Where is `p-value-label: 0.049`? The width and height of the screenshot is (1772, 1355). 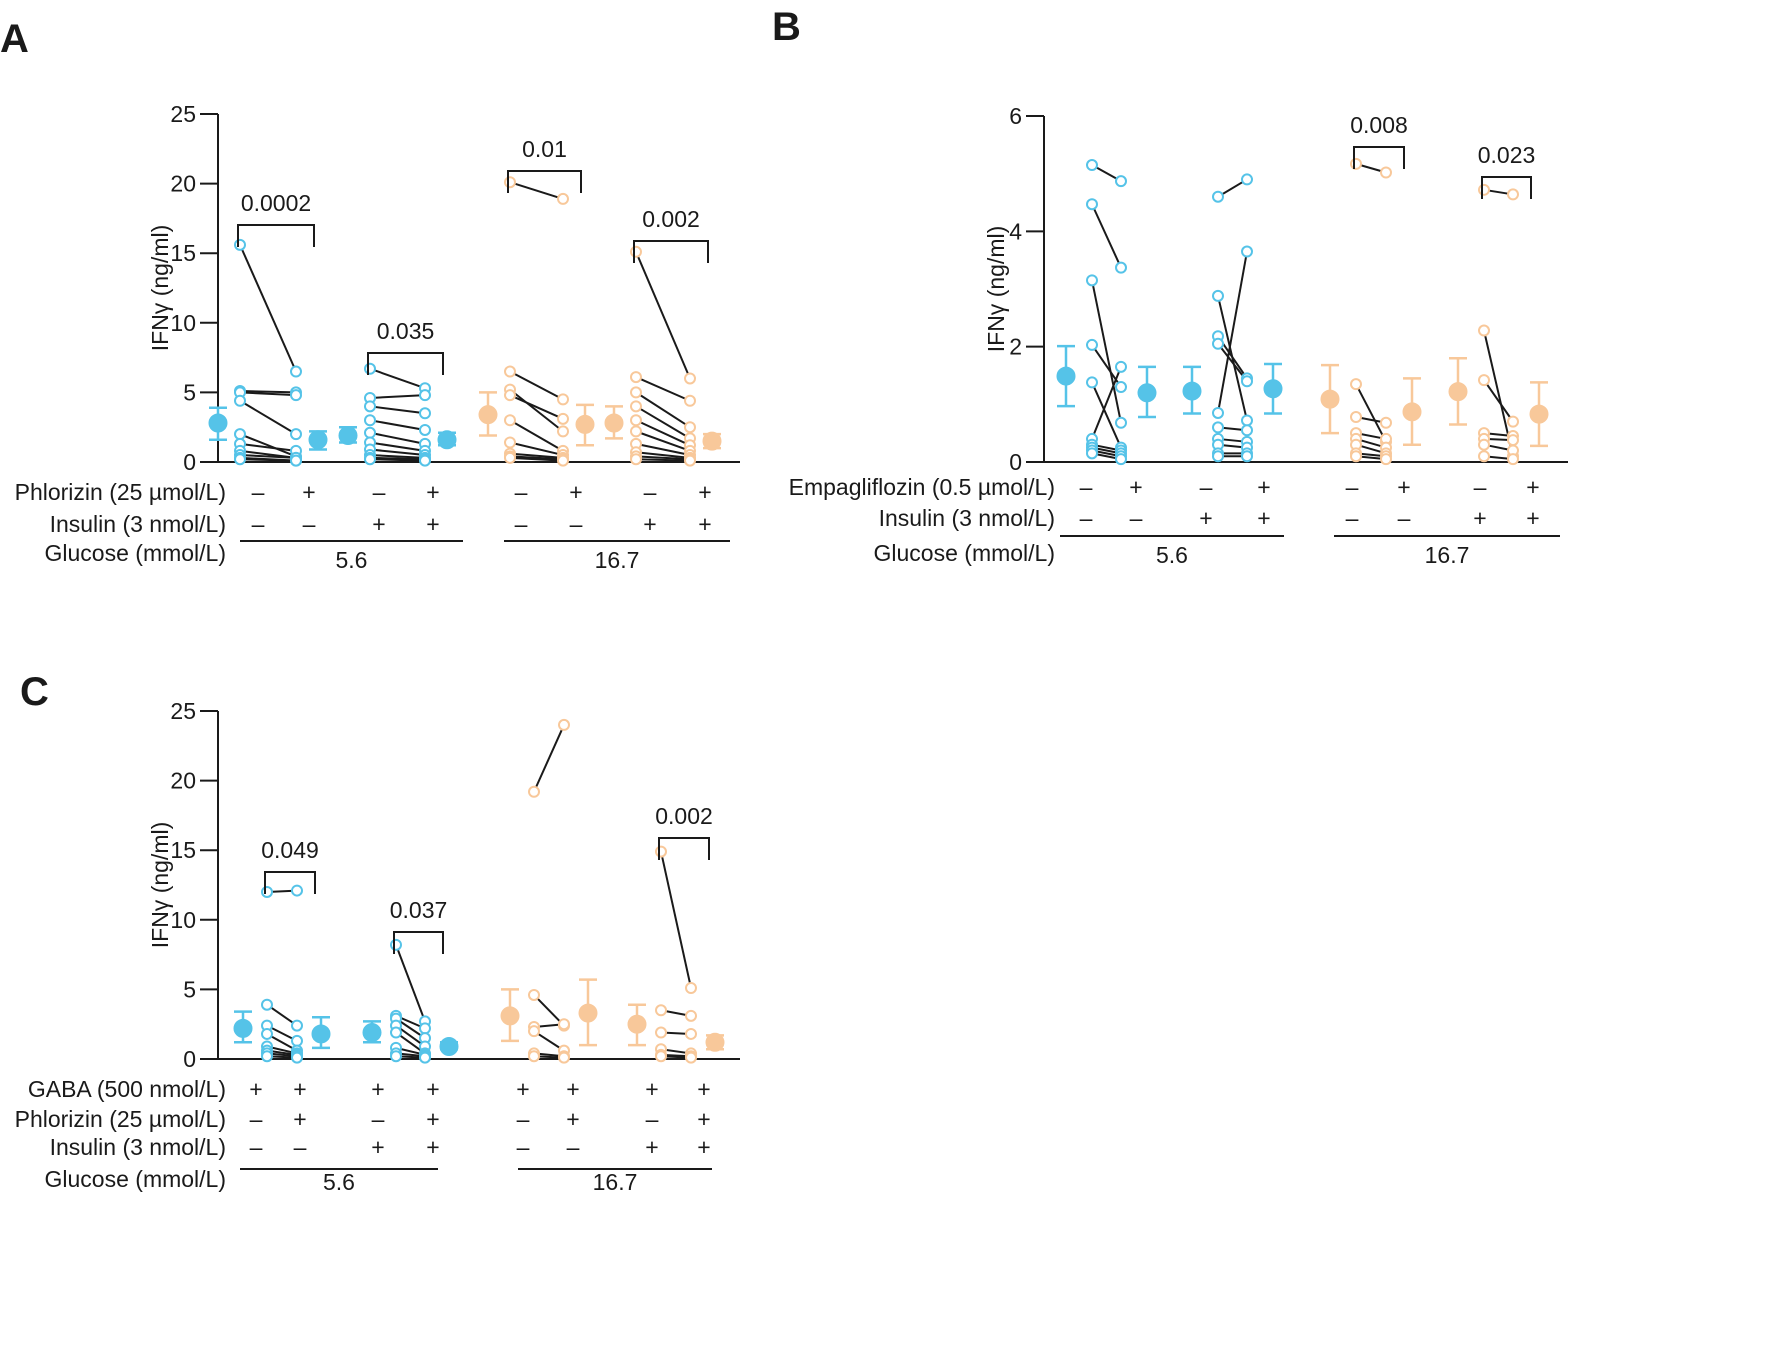
p-value-label: 0.049 is located at coordinates (290, 850).